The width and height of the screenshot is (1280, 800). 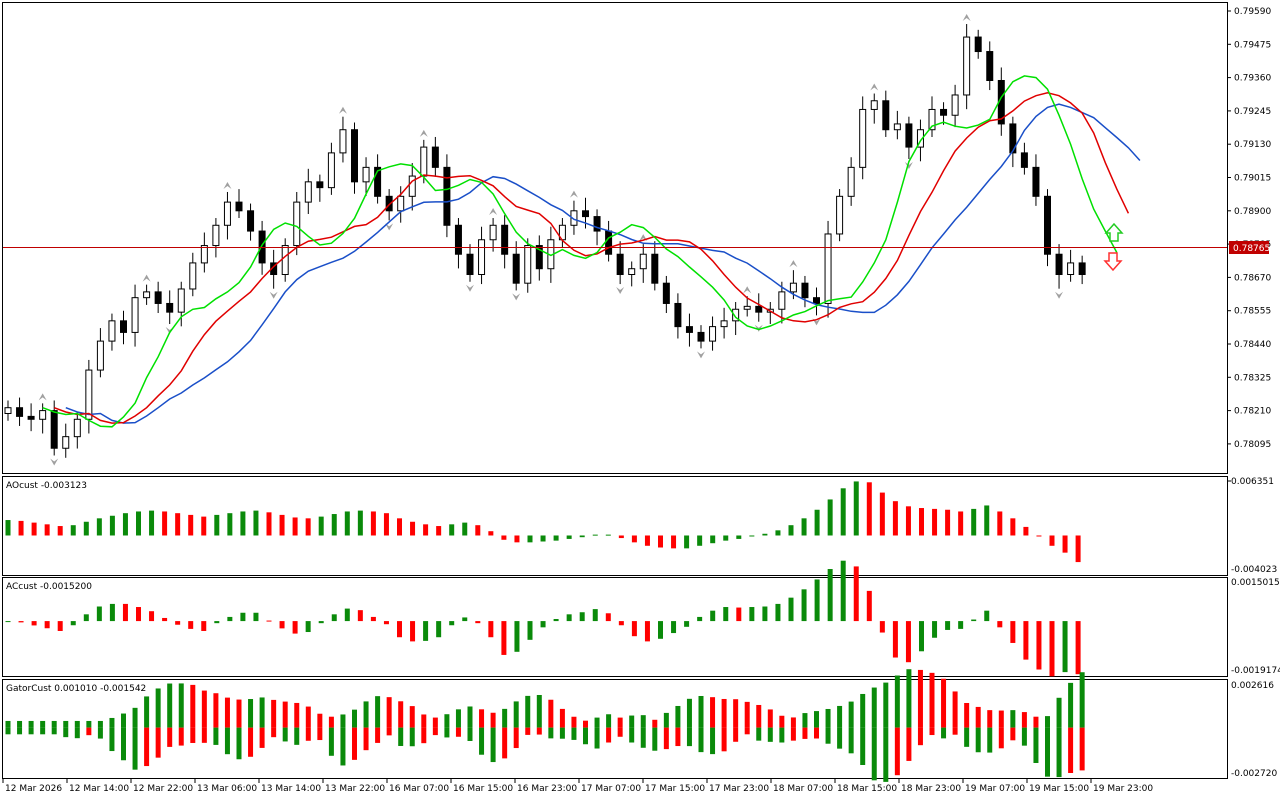 I want to click on price-tick-label: 0.79360, so click(x=1252, y=79).